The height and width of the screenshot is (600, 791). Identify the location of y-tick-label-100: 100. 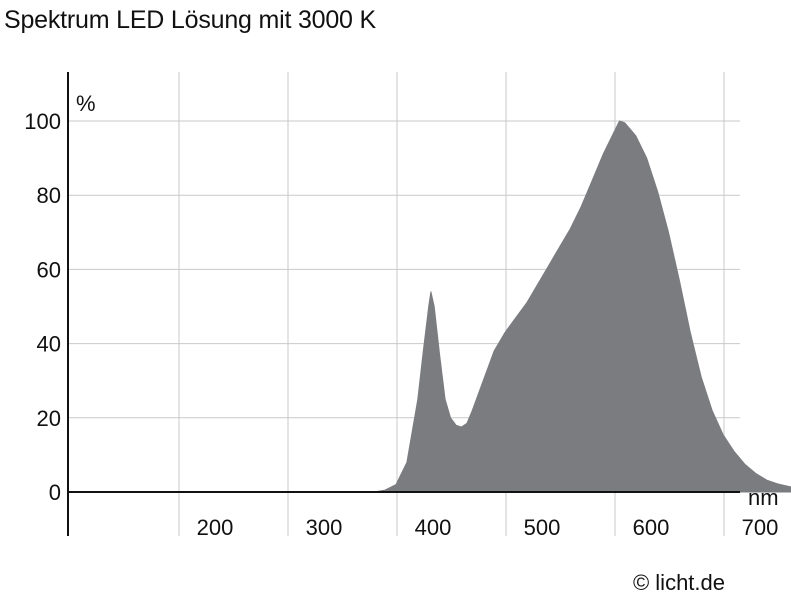
(42, 121).